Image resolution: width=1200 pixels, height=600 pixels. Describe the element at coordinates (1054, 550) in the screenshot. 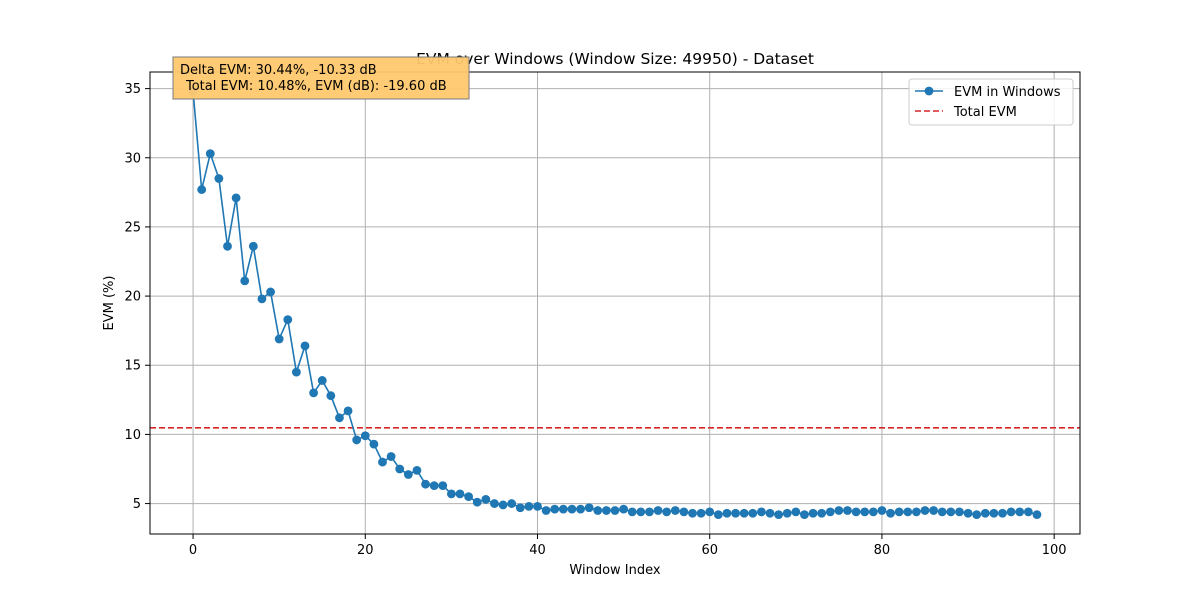

I see `x-tick-label: 100` at that location.